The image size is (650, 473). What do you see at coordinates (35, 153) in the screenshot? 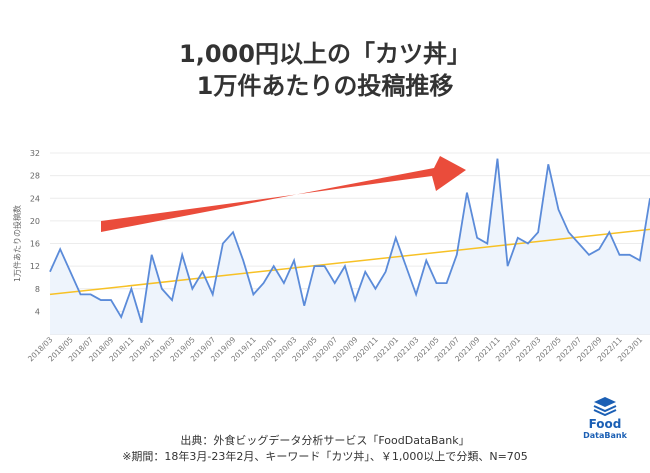
I see `y-tick-label: 32` at bounding box center [35, 153].